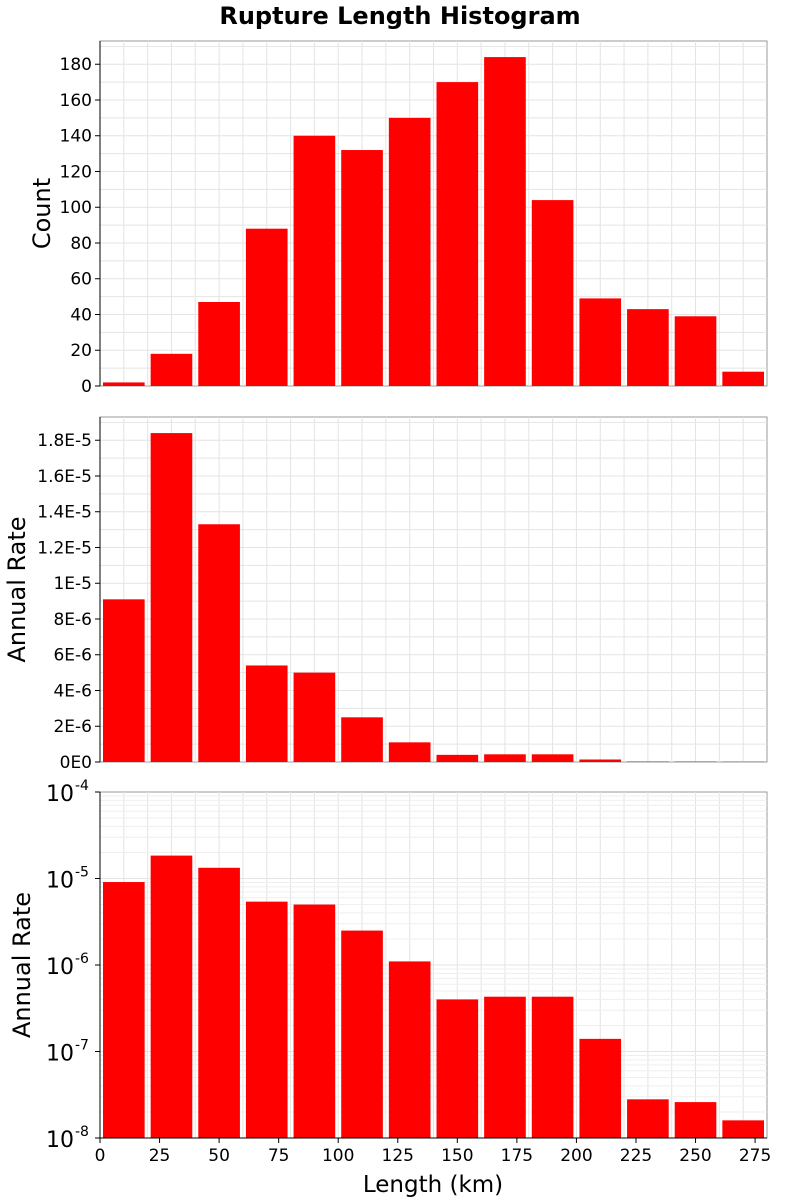  What do you see at coordinates (72, 691) in the screenshot?
I see `y-tick-label: 4E-6` at bounding box center [72, 691].